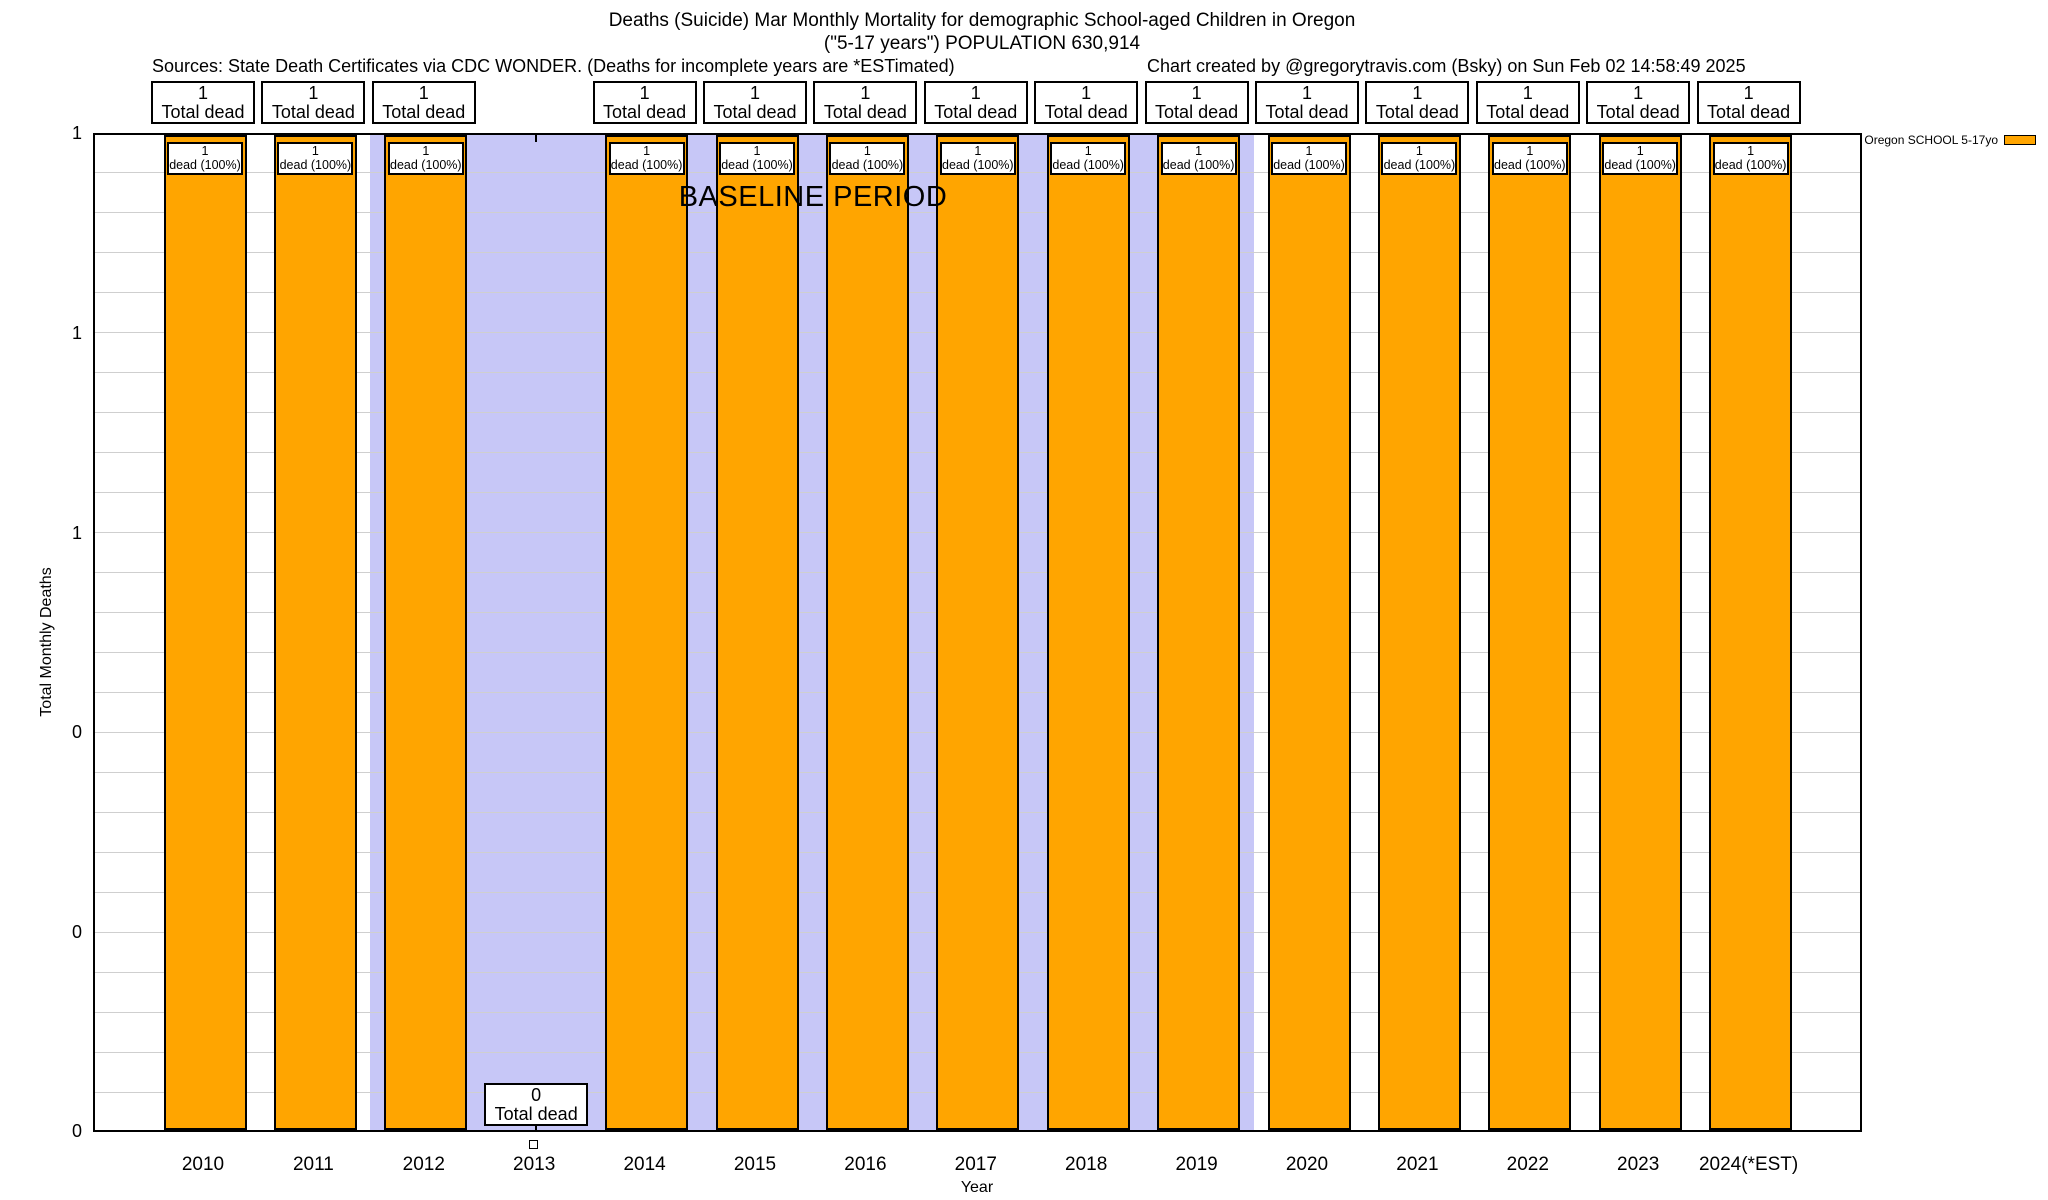  Describe the element at coordinates (426, 164) in the screenshot. I see `bar-value-label-2012-text: dead (100%)` at that location.